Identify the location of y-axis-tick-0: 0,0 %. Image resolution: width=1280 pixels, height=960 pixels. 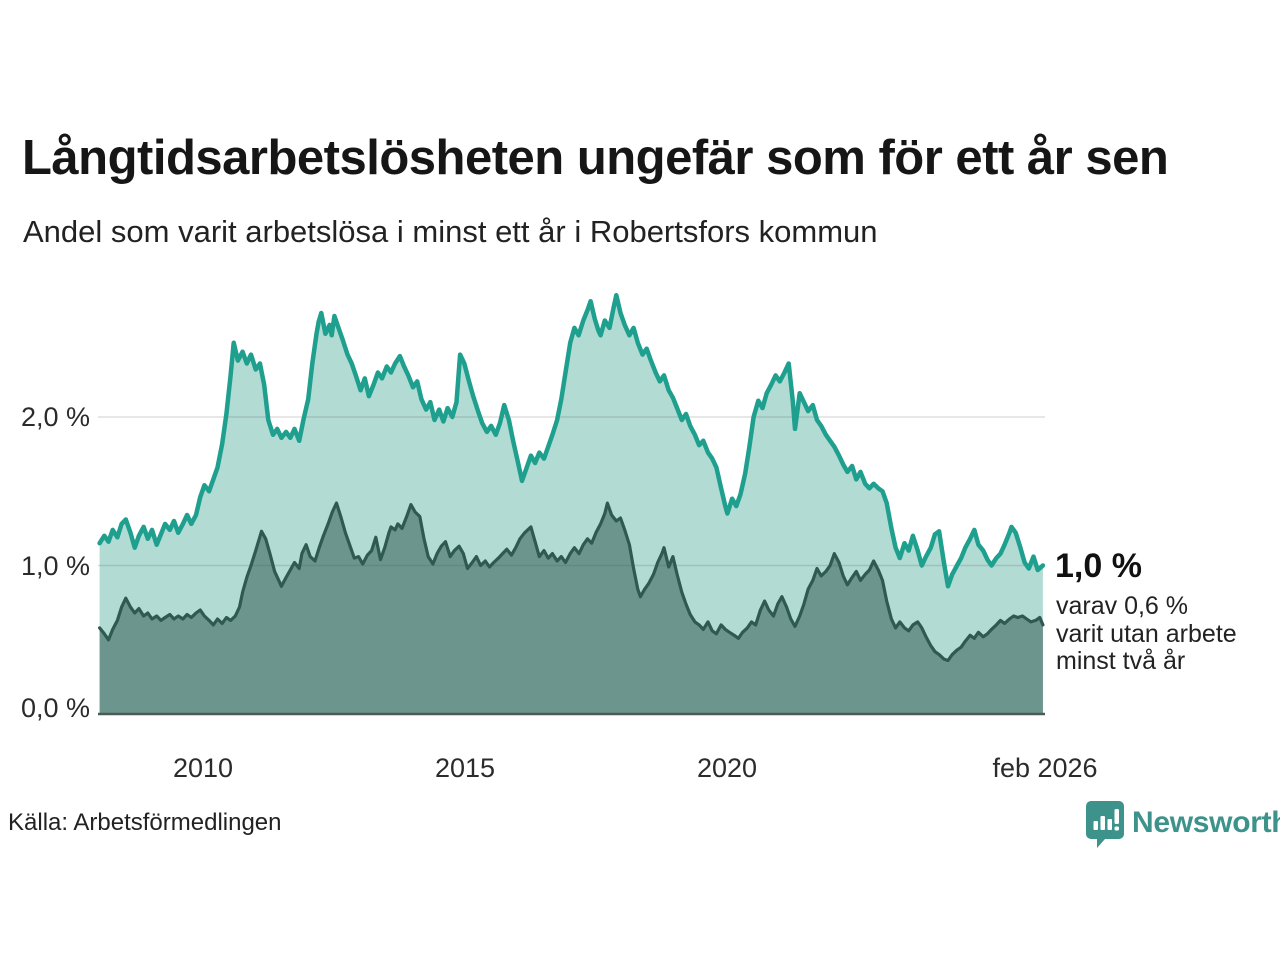
(55, 708).